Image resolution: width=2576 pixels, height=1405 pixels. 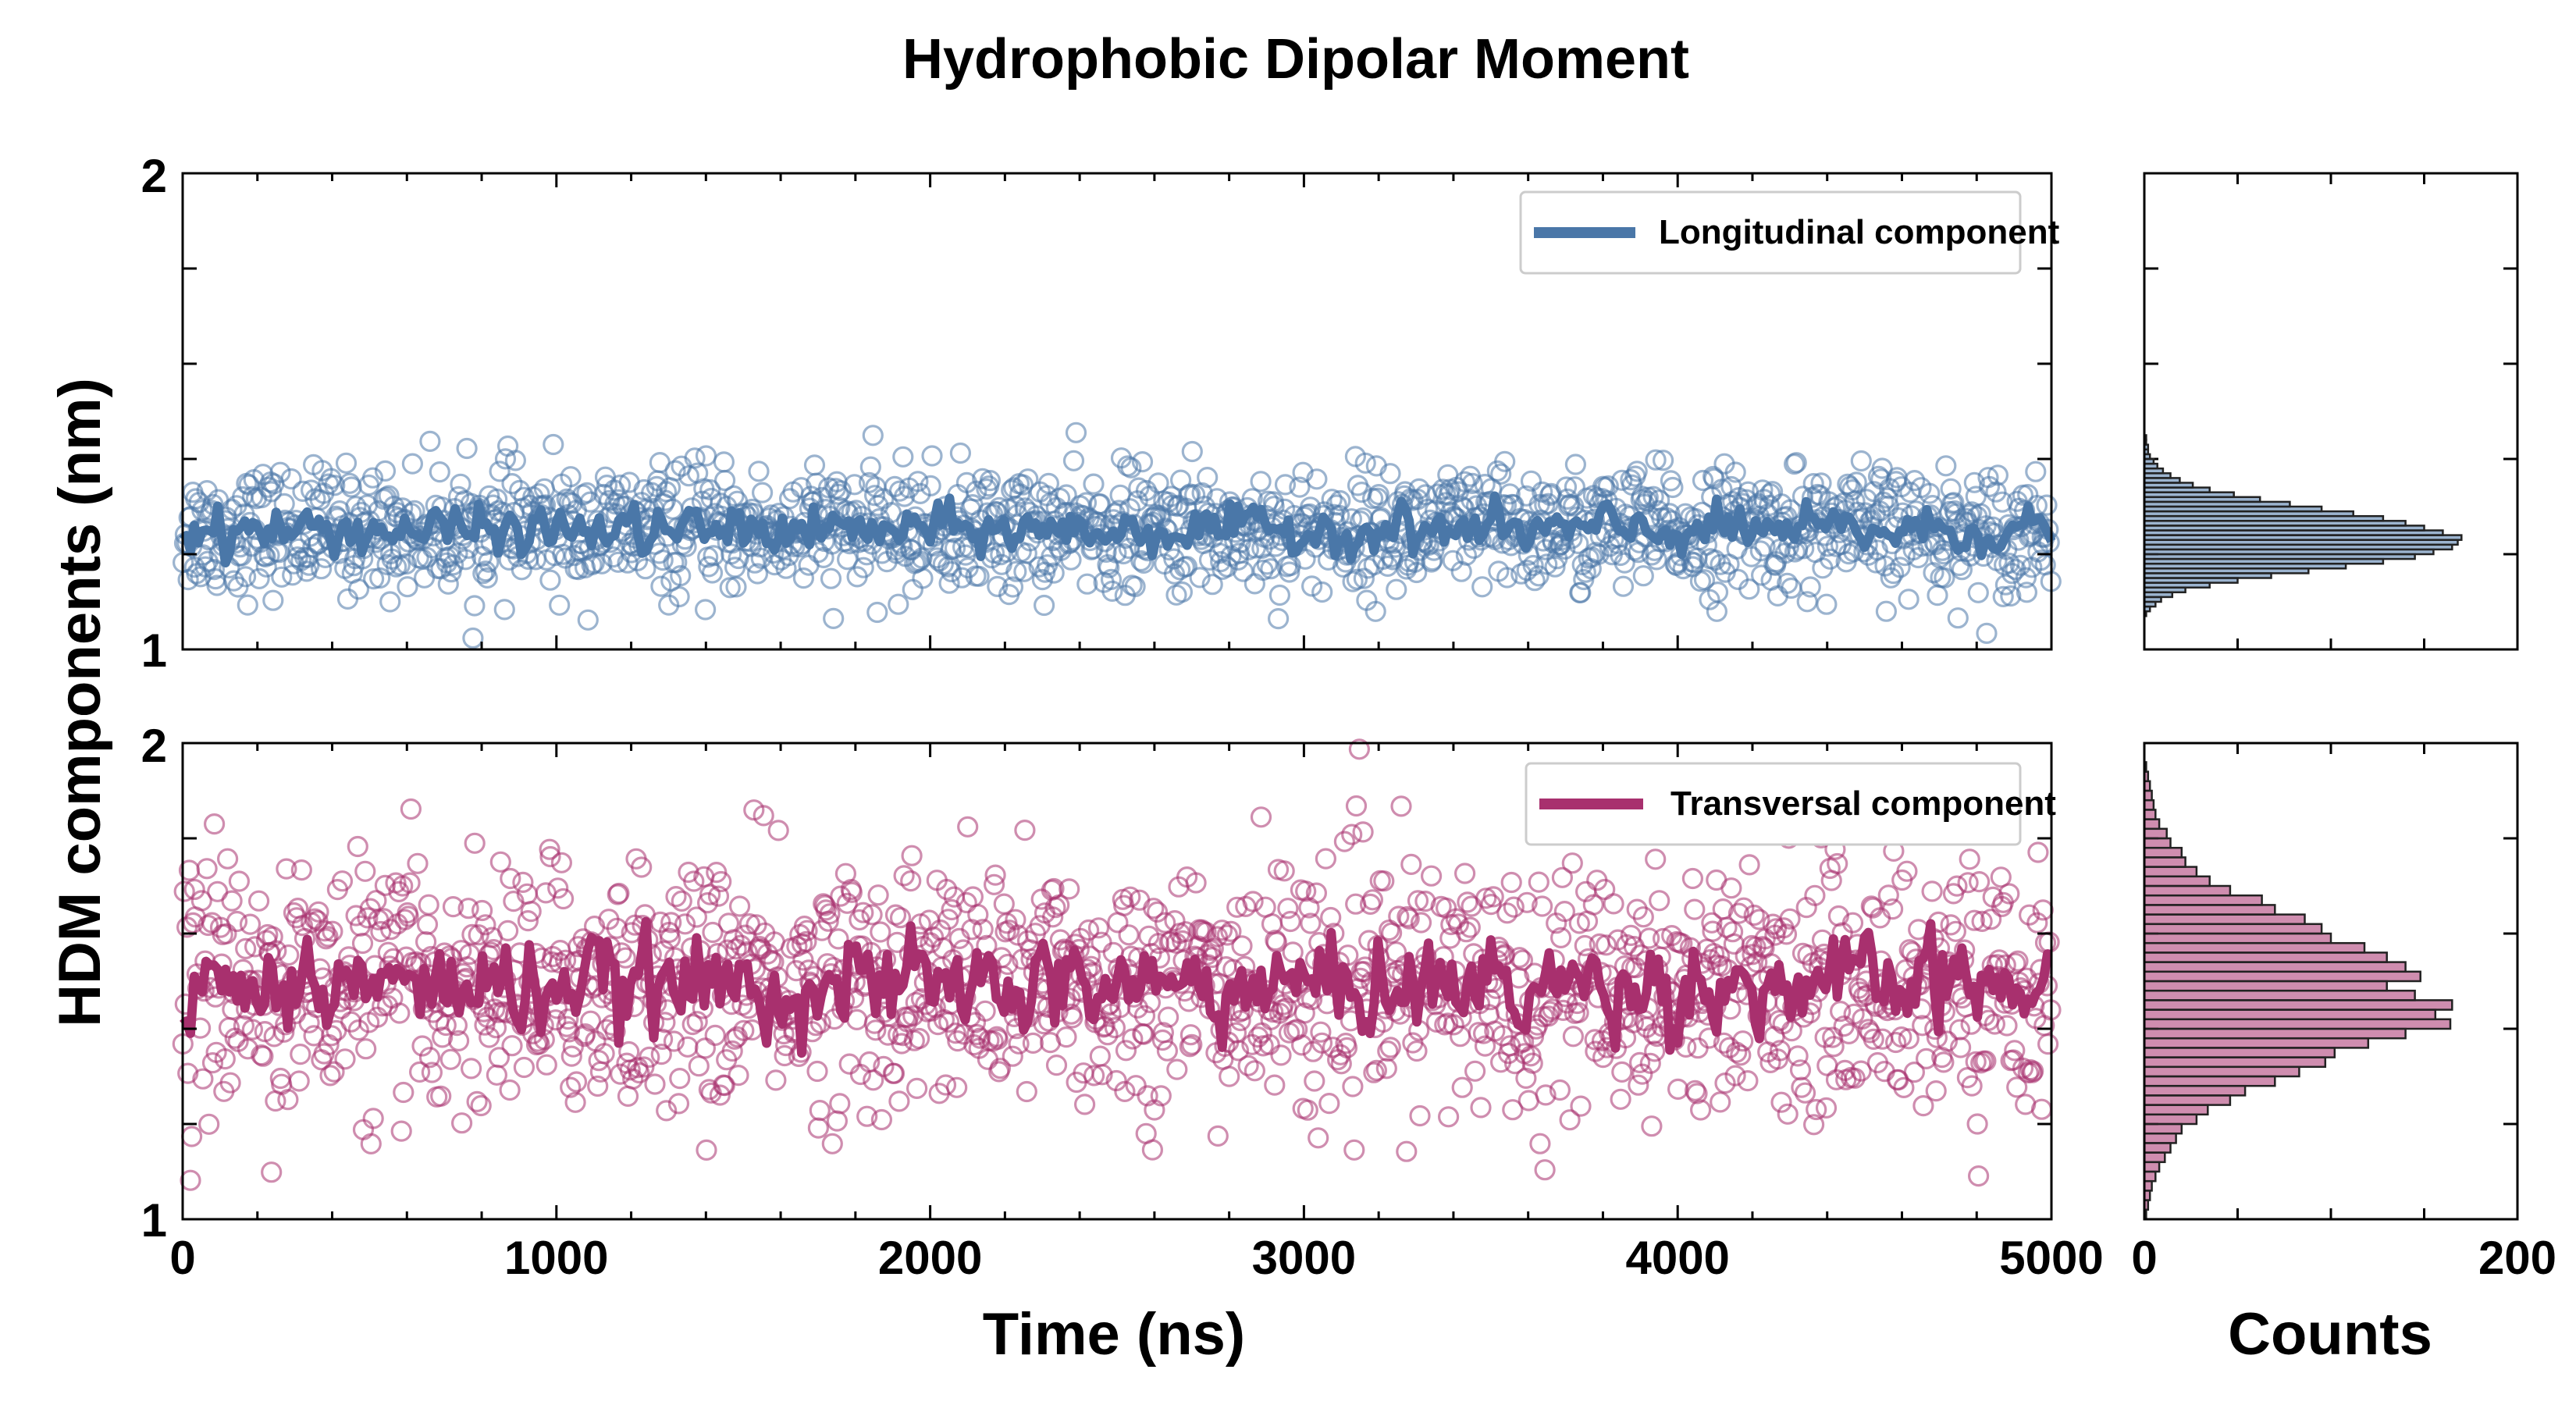 I want to click on hist-x-tick-labels: 0 200, so click(x=2343, y=1258).